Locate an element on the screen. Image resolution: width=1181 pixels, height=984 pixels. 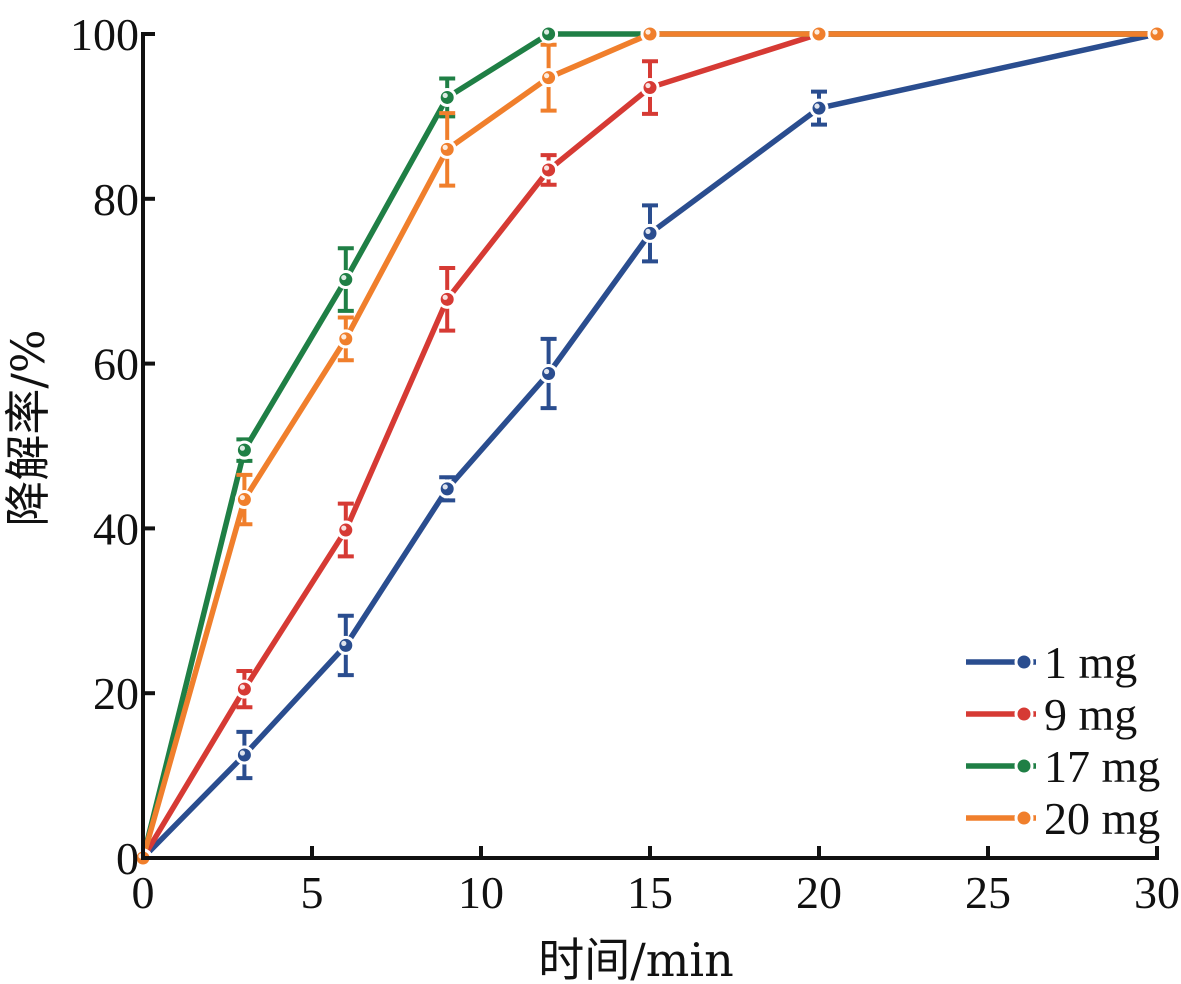
y-tick-label: 100 is located at coordinates (104, 34).